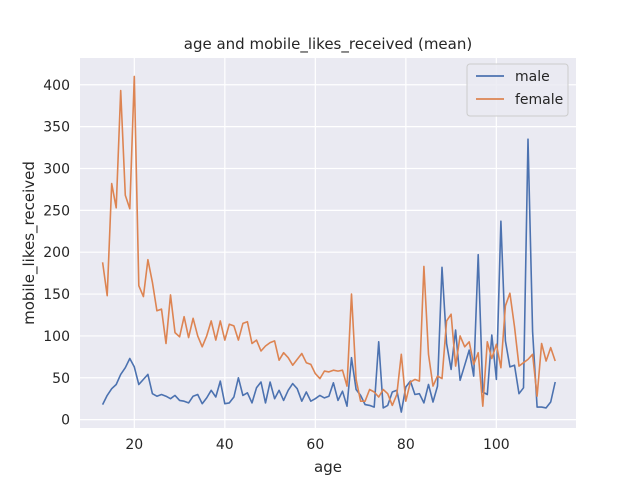  I want to click on legend-box, so click(517, 90).